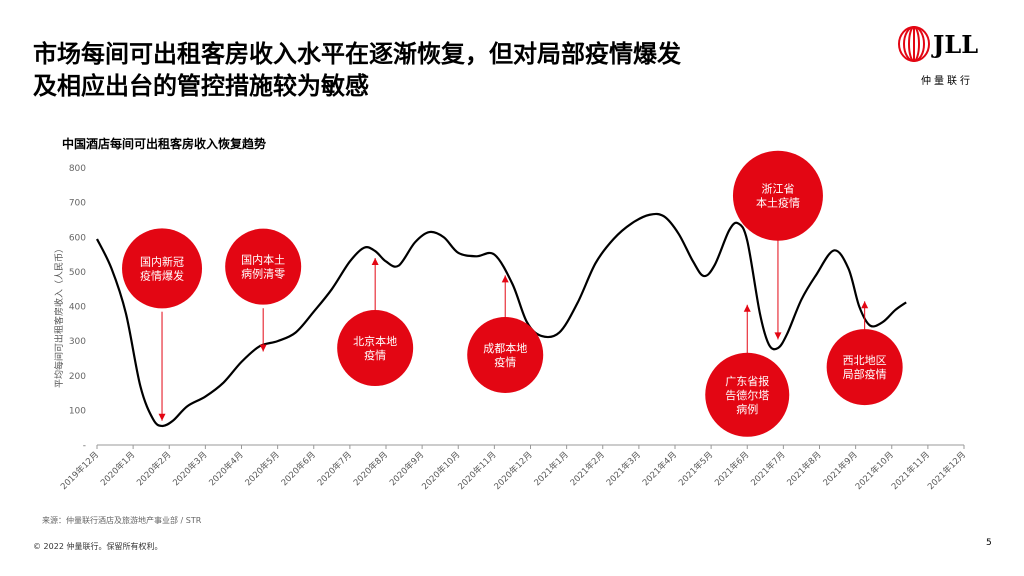 This screenshot has height=576, width=1024. What do you see at coordinates (77, 204) in the screenshot?
I see `y-tick-label: 700` at bounding box center [77, 204].